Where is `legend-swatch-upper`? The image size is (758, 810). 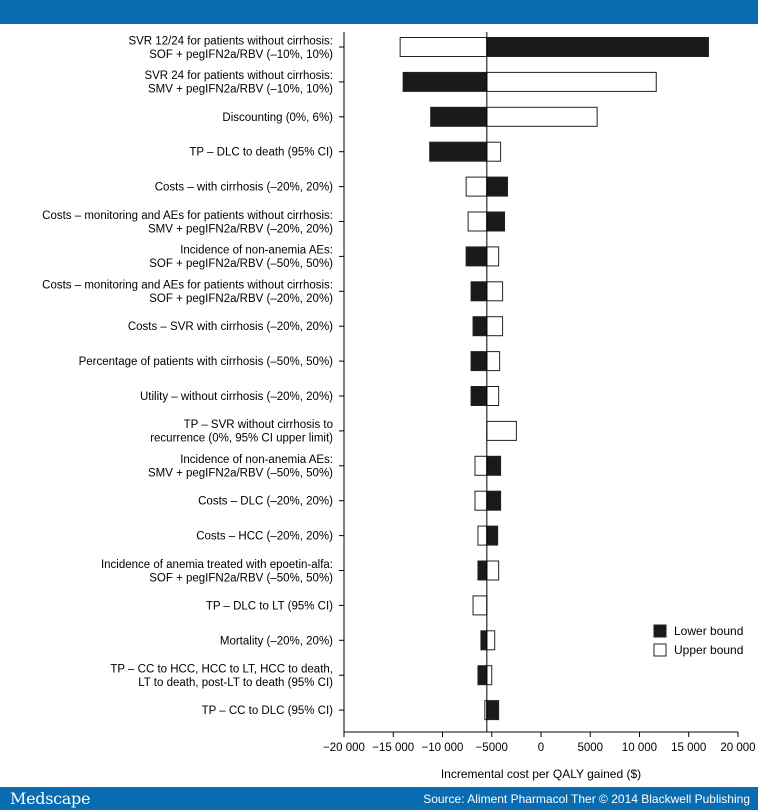
legend-swatch-upper is located at coordinates (660, 650).